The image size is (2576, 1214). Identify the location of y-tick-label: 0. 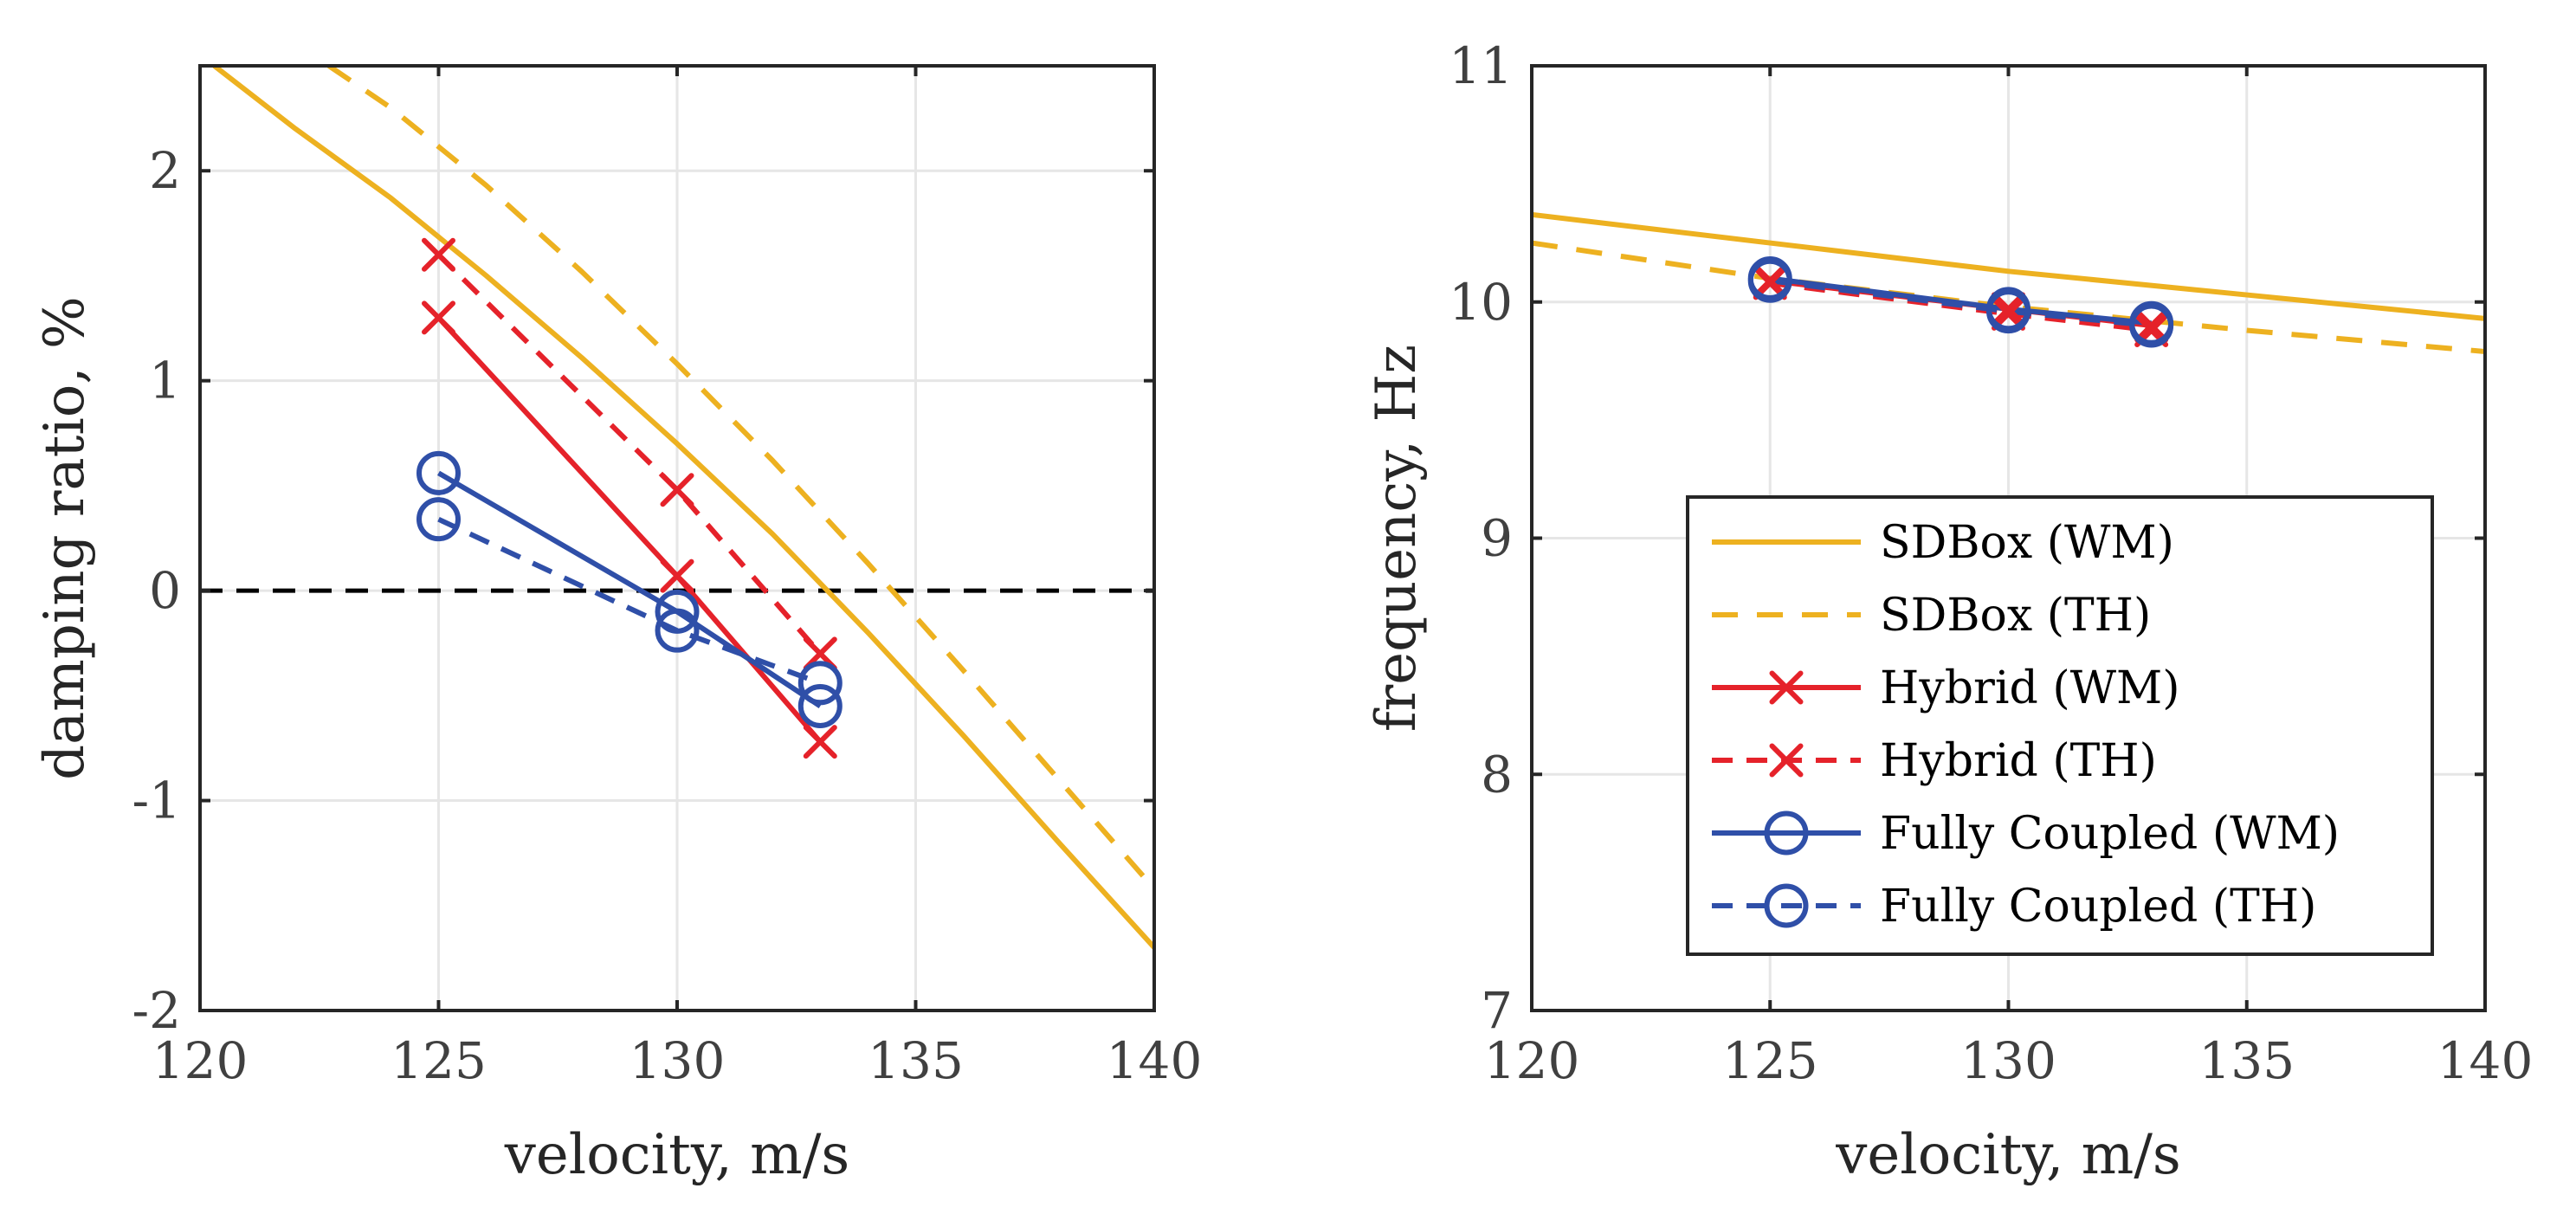
(165, 590).